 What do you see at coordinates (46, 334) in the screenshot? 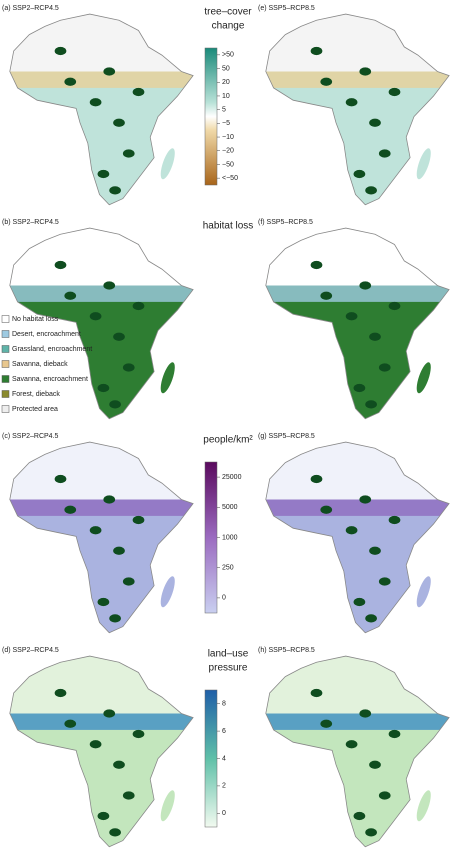
I see `legend-label: Desert, encroachment` at bounding box center [46, 334].